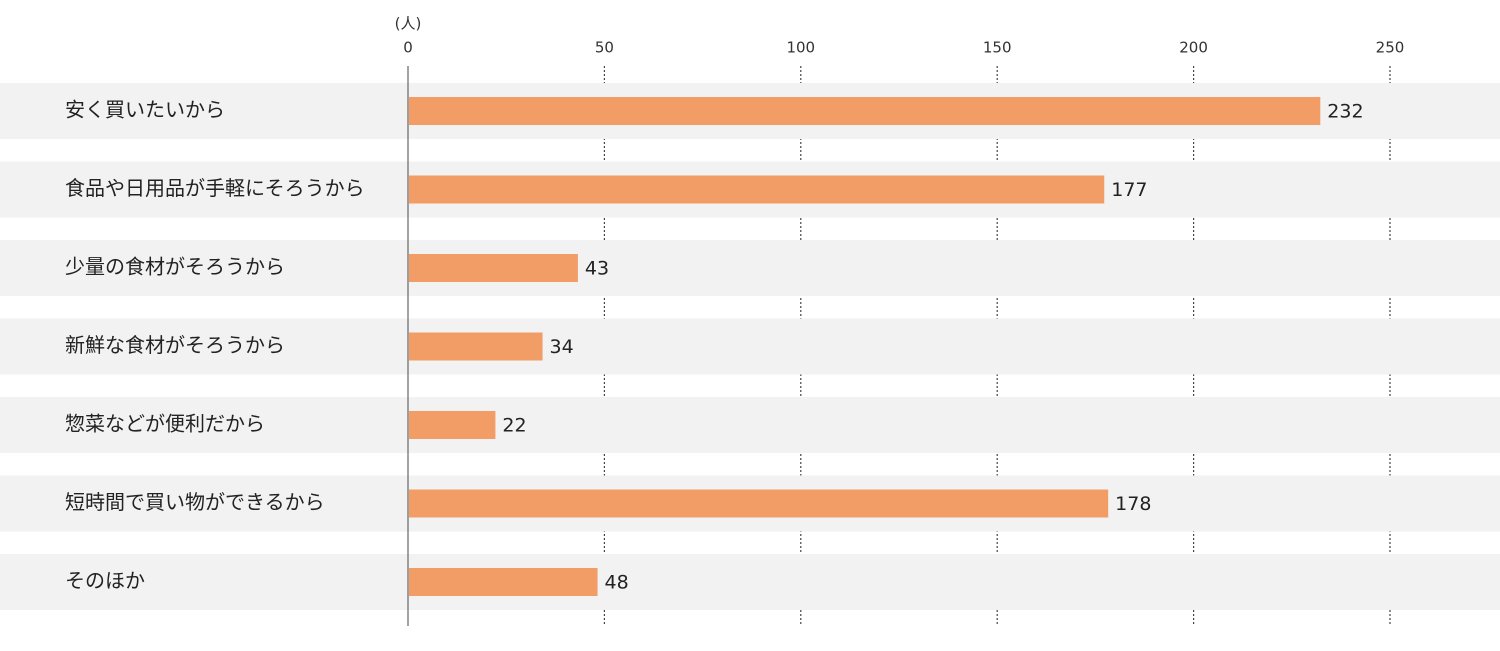 The width and height of the screenshot is (1500, 651). I want to click on value-label: 34, so click(562, 347).